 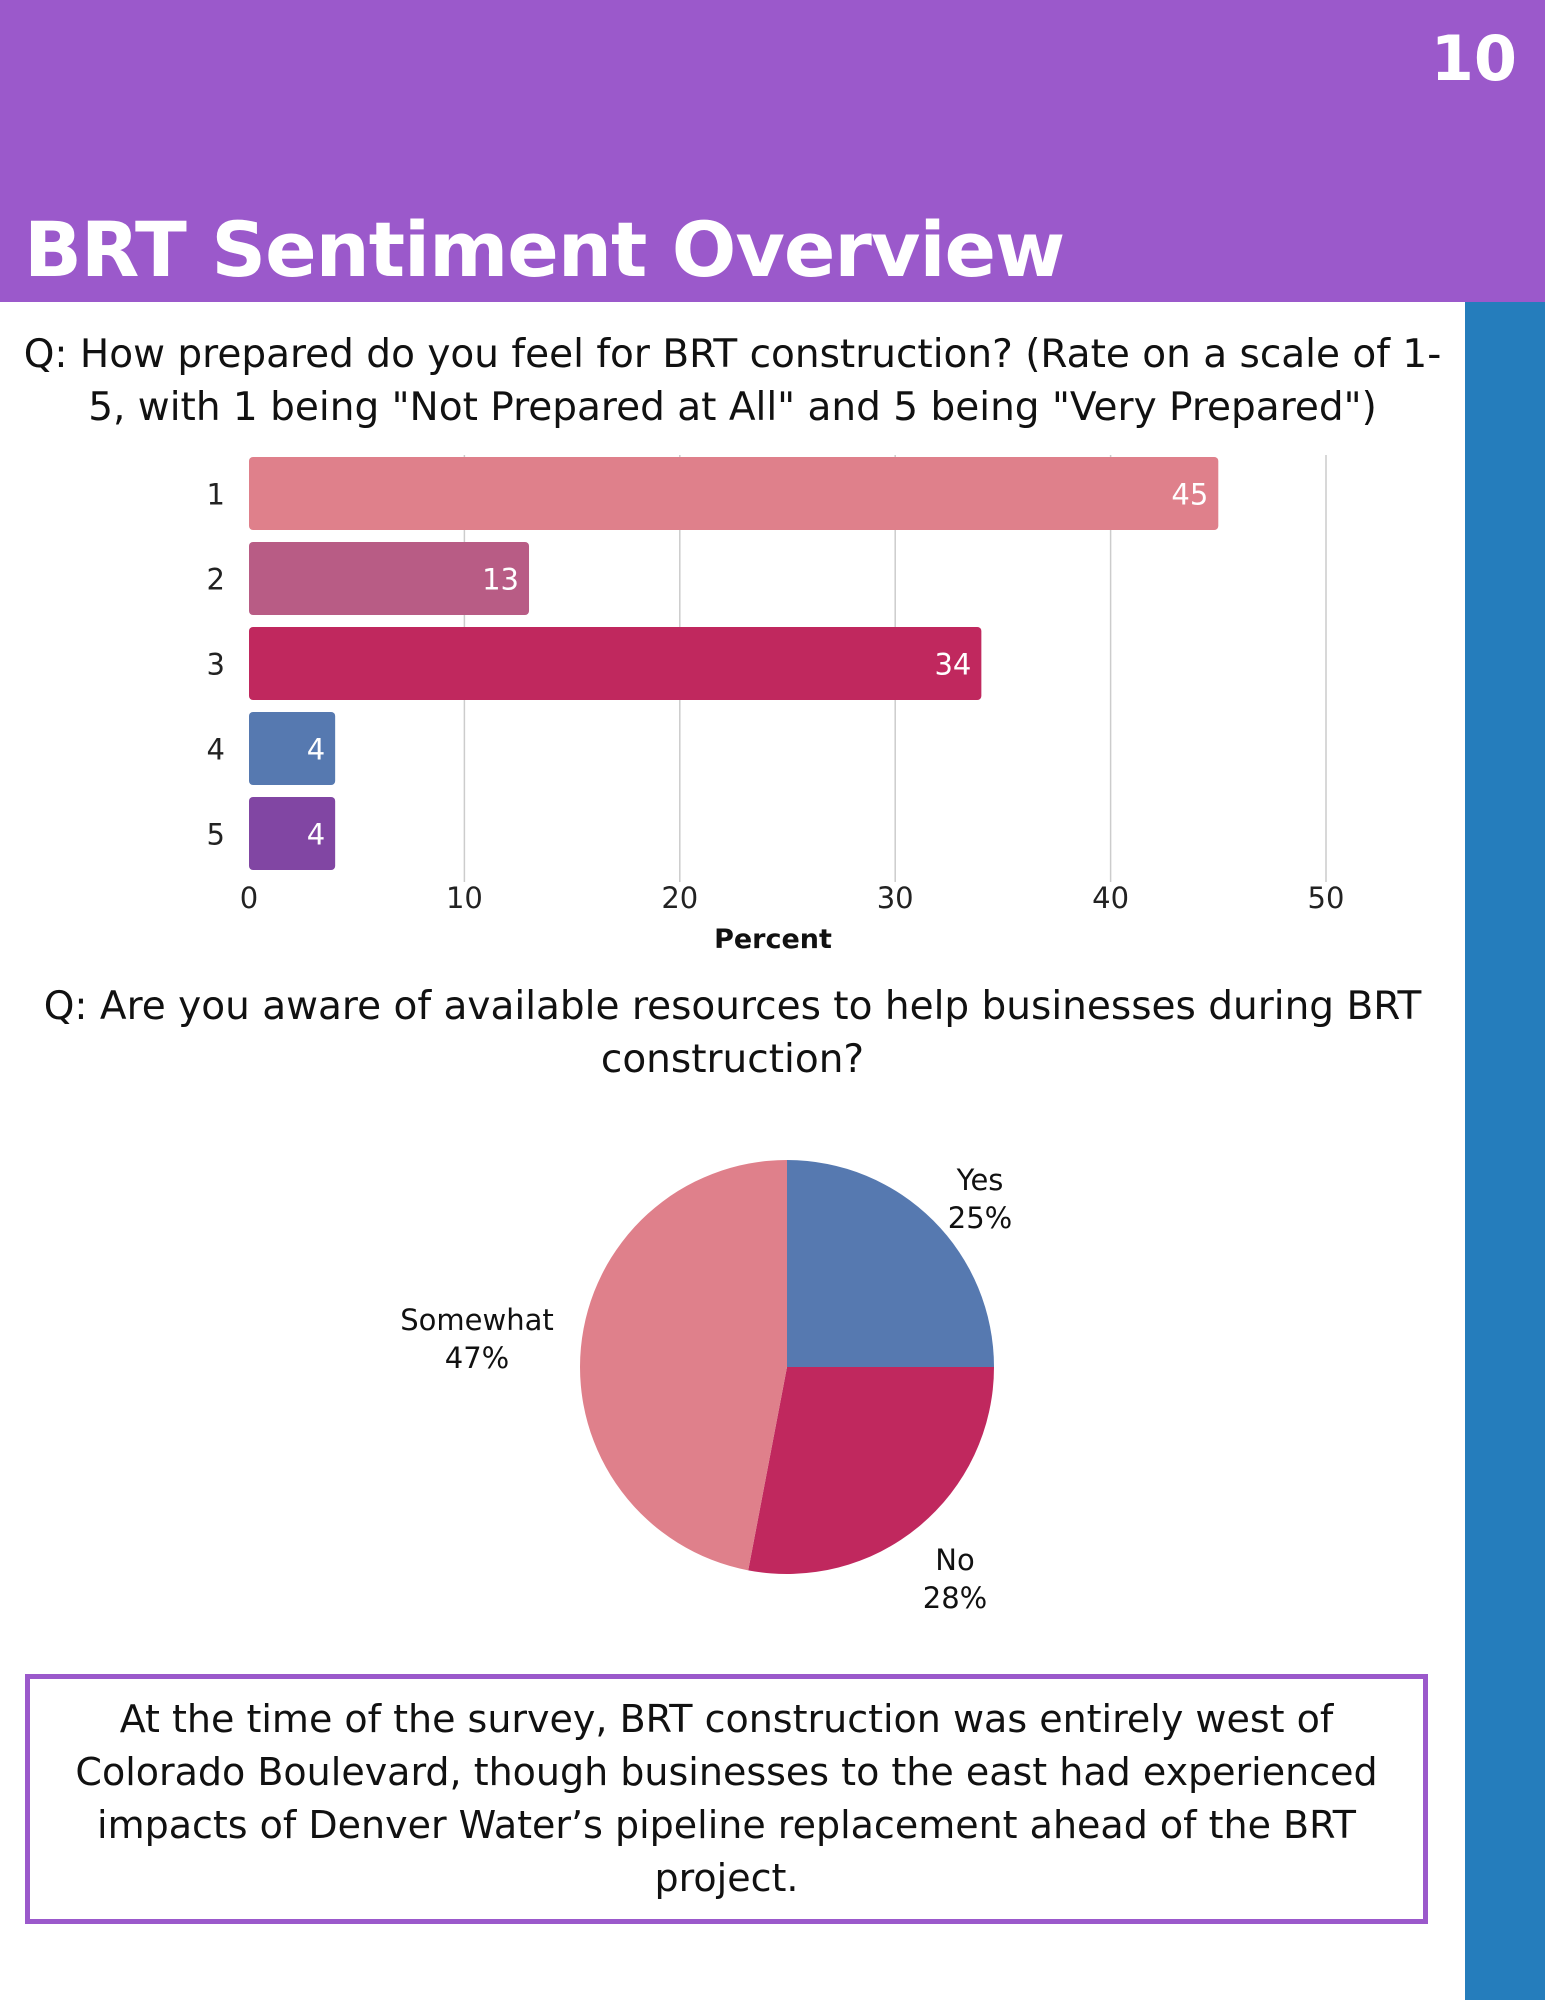 What do you see at coordinates (1189, 495) in the screenshot?
I see `bar-value-label: 45` at bounding box center [1189, 495].